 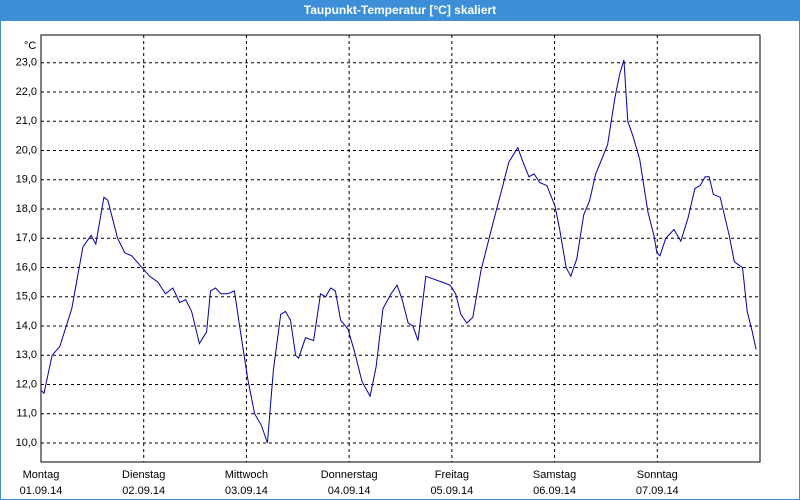 I want to click on x-tick-date: 07.09.14, so click(x=657, y=491).